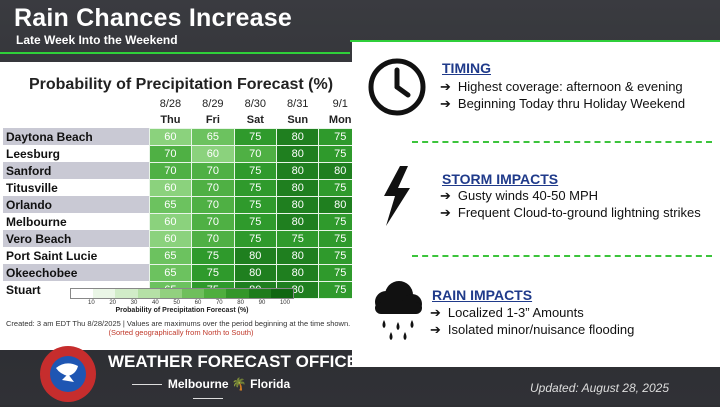 The width and height of the screenshot is (720, 407). Describe the element at coordinates (519, 195) in the screenshot. I see `storm-bullet: ➔ Gusty winds 40-50 MPH` at that location.